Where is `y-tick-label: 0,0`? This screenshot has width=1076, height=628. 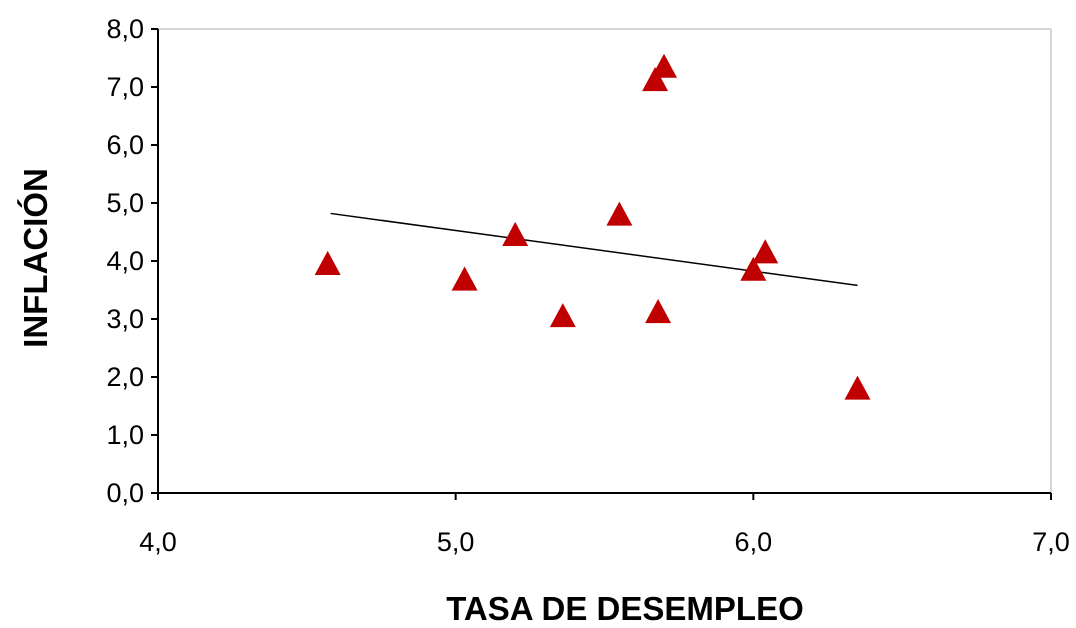 y-tick-label: 0,0 is located at coordinates (125, 493).